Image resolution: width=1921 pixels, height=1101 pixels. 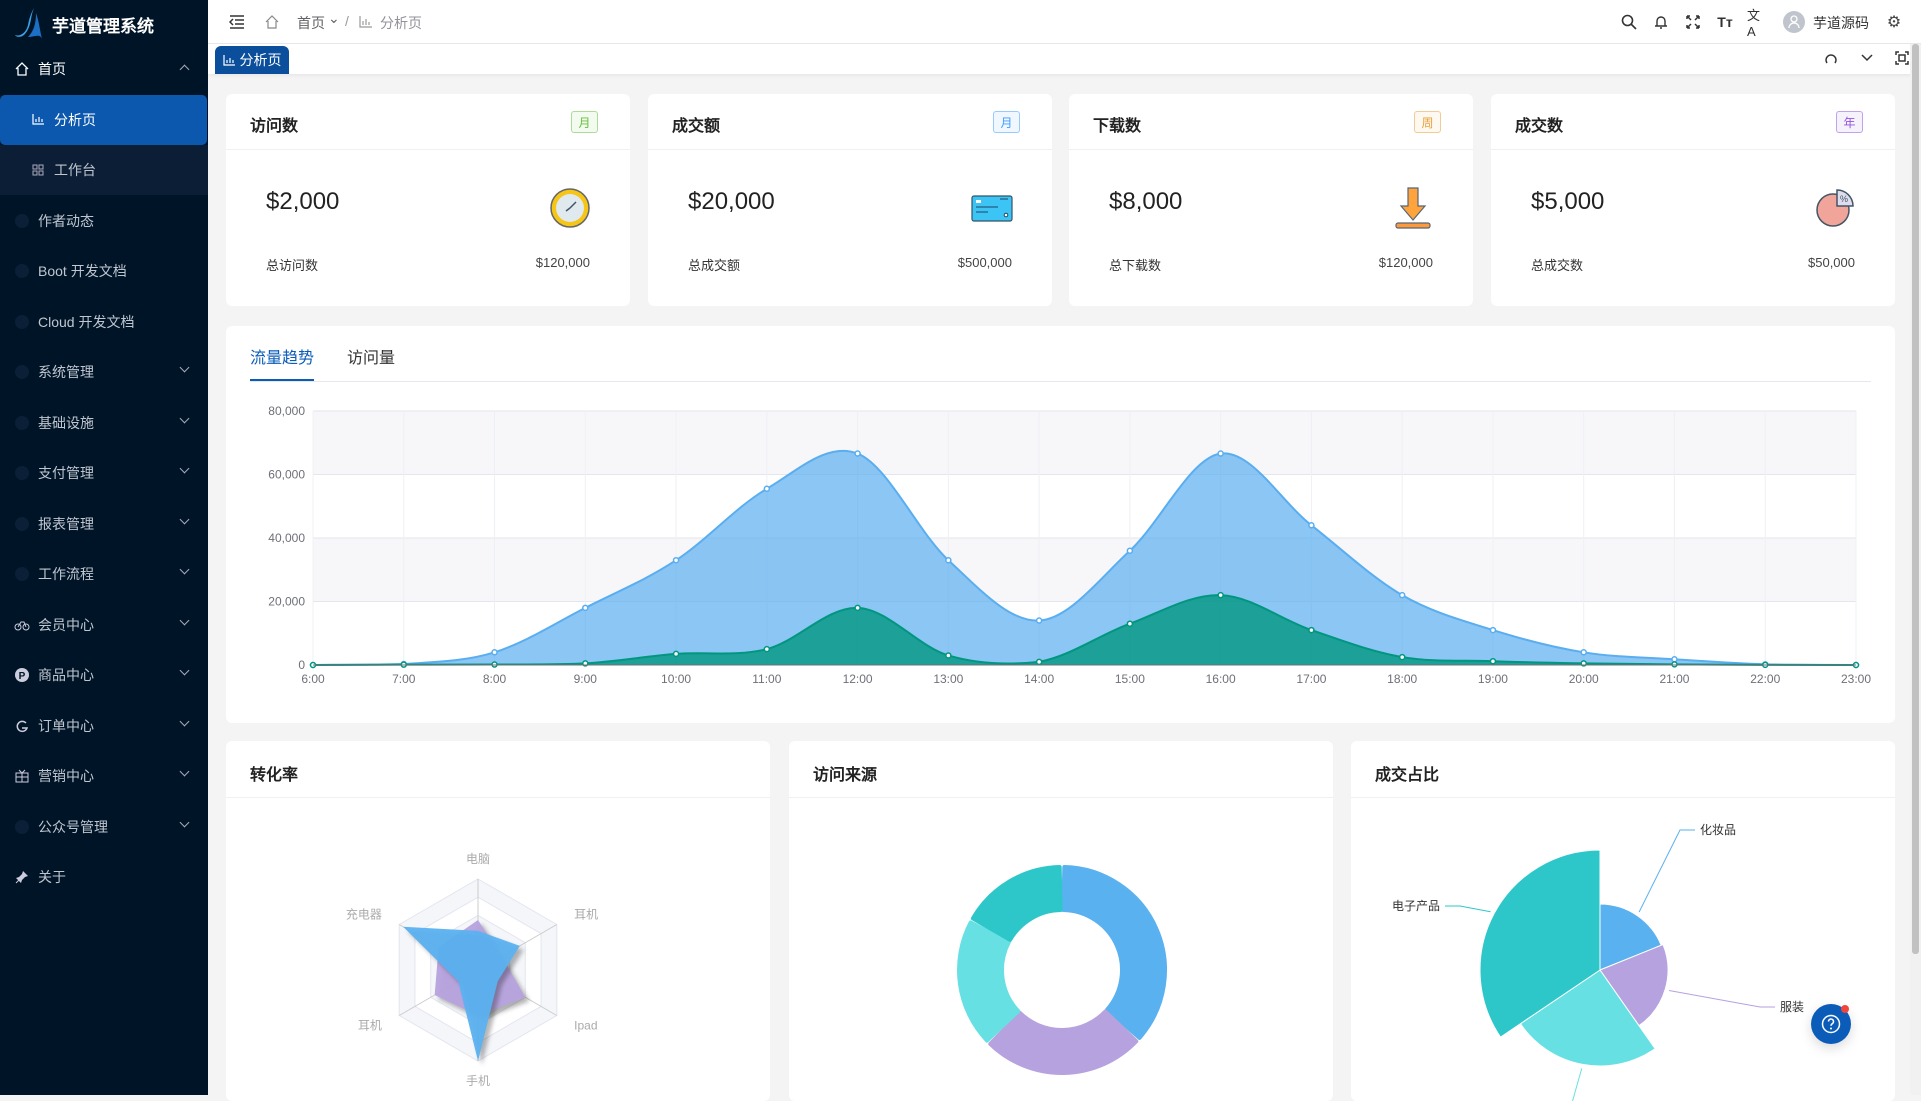 I want to click on help-button, so click(x=1831, y=1024).